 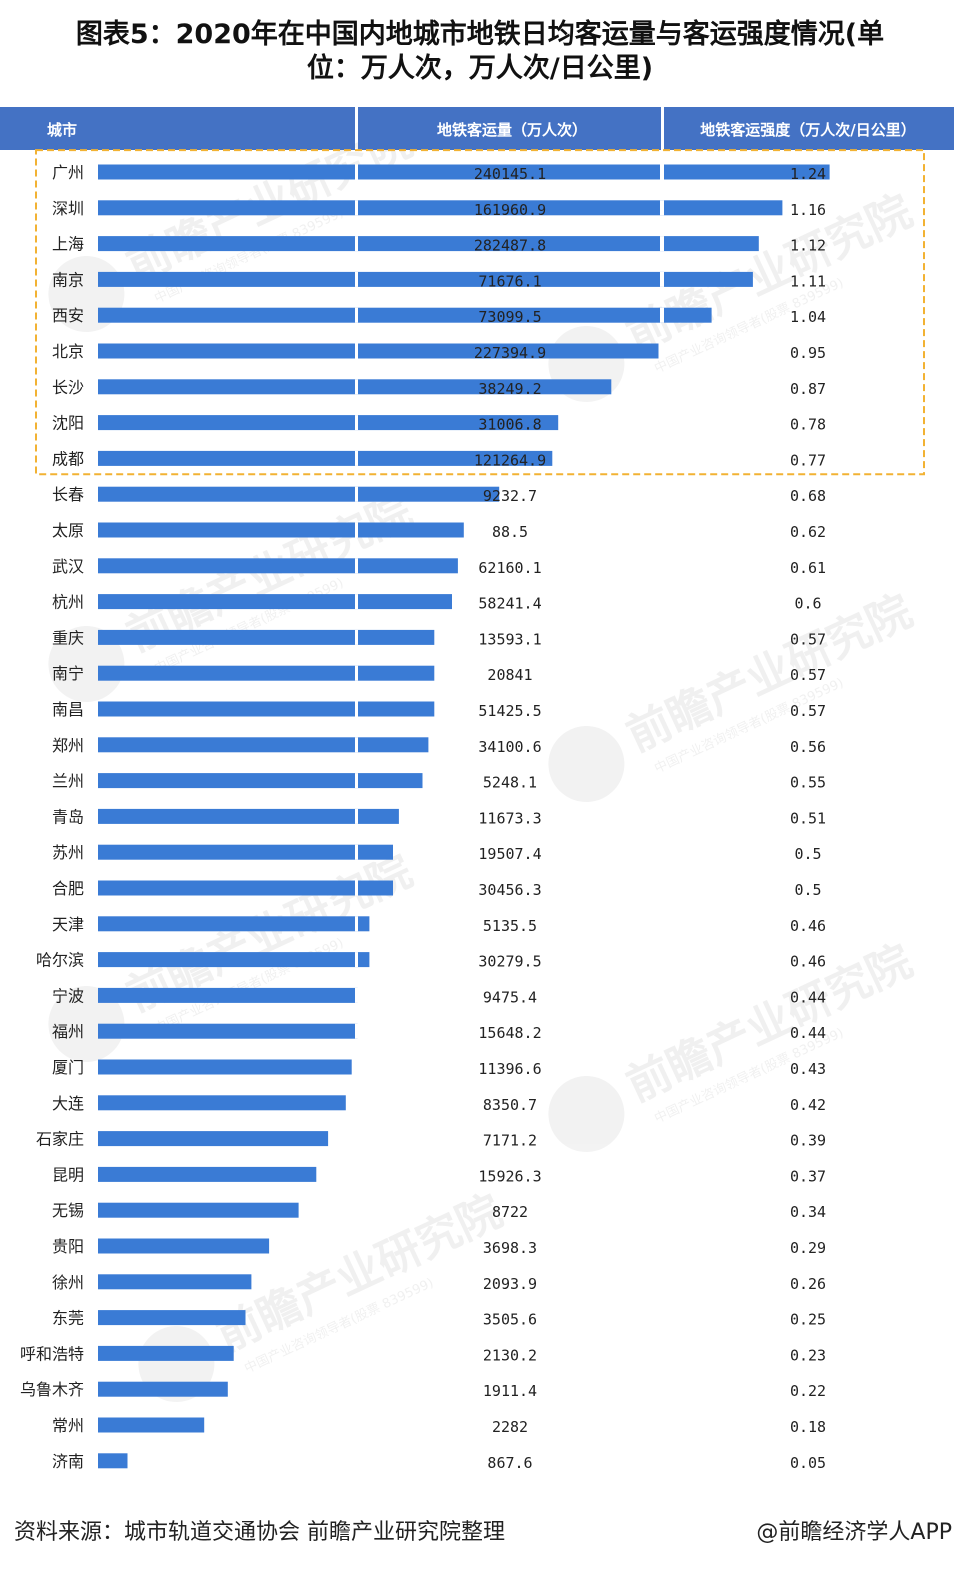 What do you see at coordinates (808, 1248) in the screenshot?
I see `intensity-label: 0.29` at bounding box center [808, 1248].